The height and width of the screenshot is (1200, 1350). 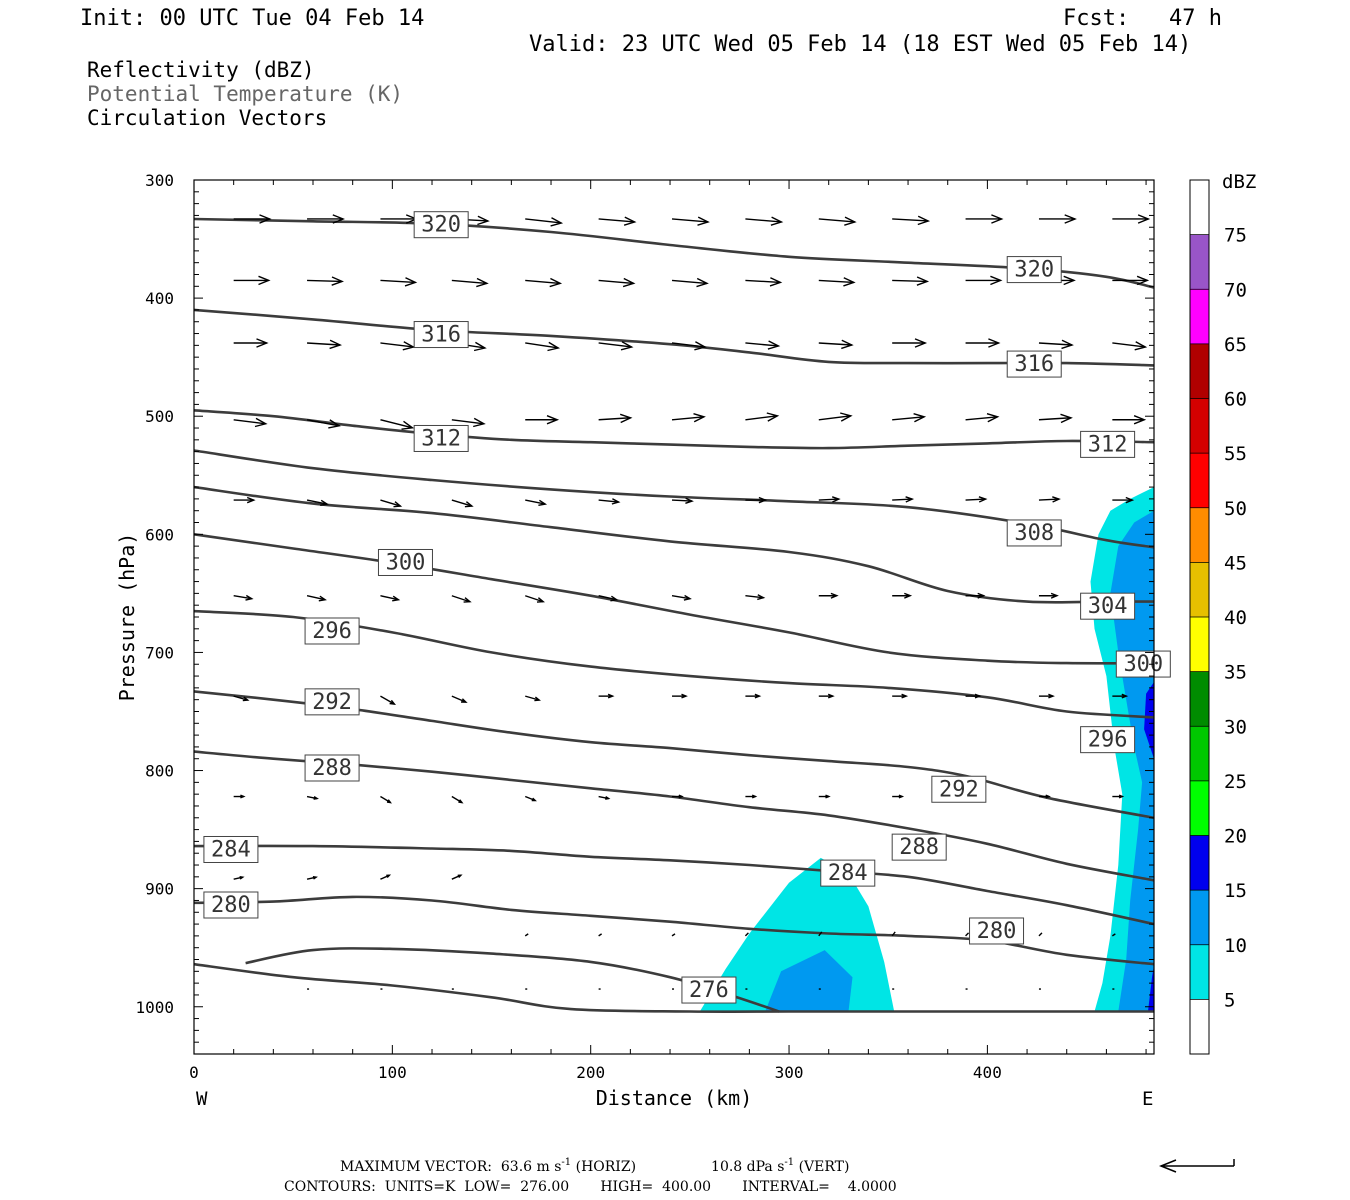 What do you see at coordinates (441, 225) in the screenshot?
I see `contour-label-320: 320` at bounding box center [441, 225].